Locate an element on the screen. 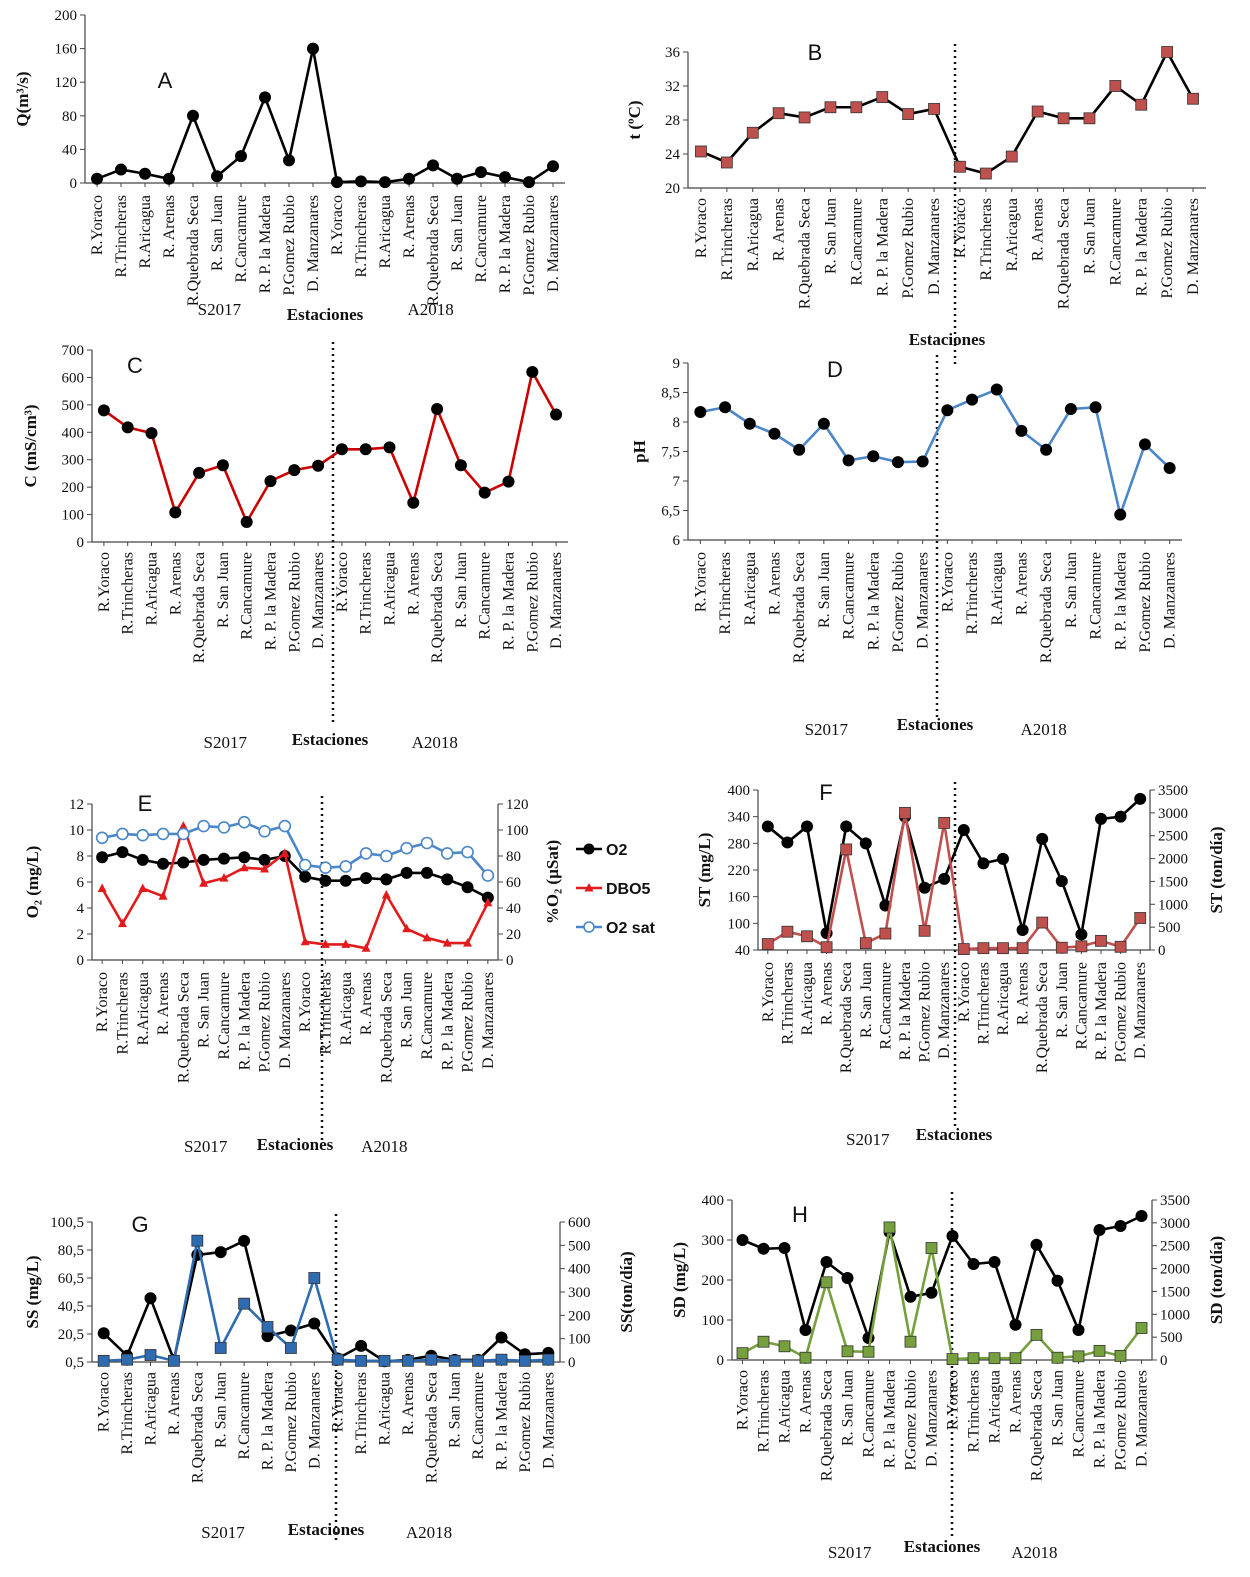 The image size is (1250, 1577). y-tick-label: 6 is located at coordinates (677, 541).